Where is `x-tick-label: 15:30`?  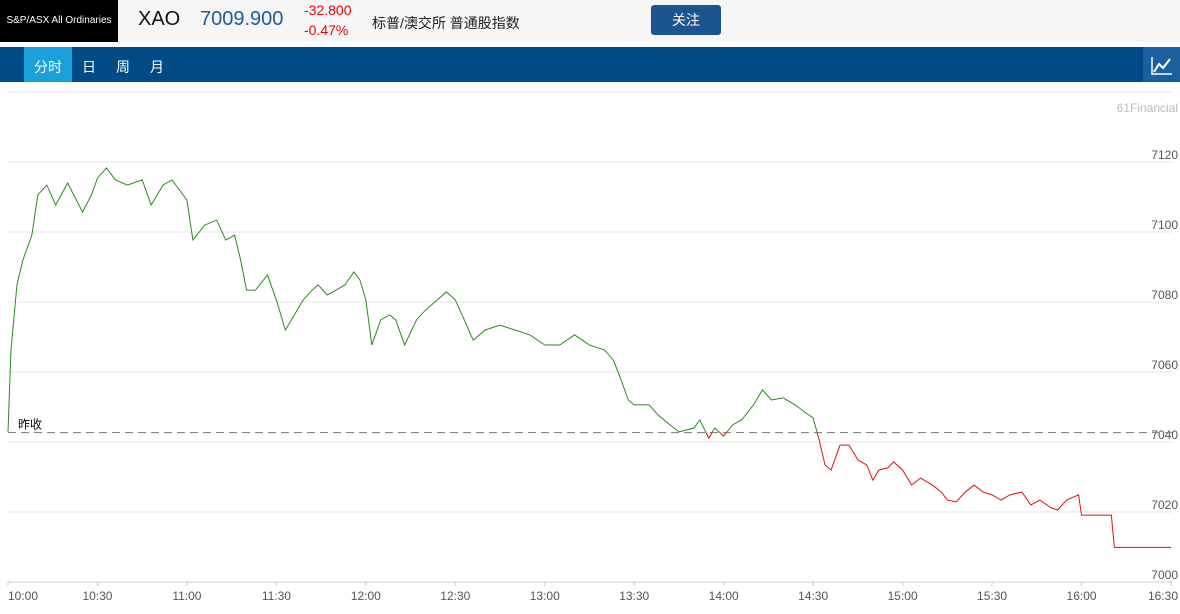 x-tick-label: 15:30 is located at coordinates (992, 596).